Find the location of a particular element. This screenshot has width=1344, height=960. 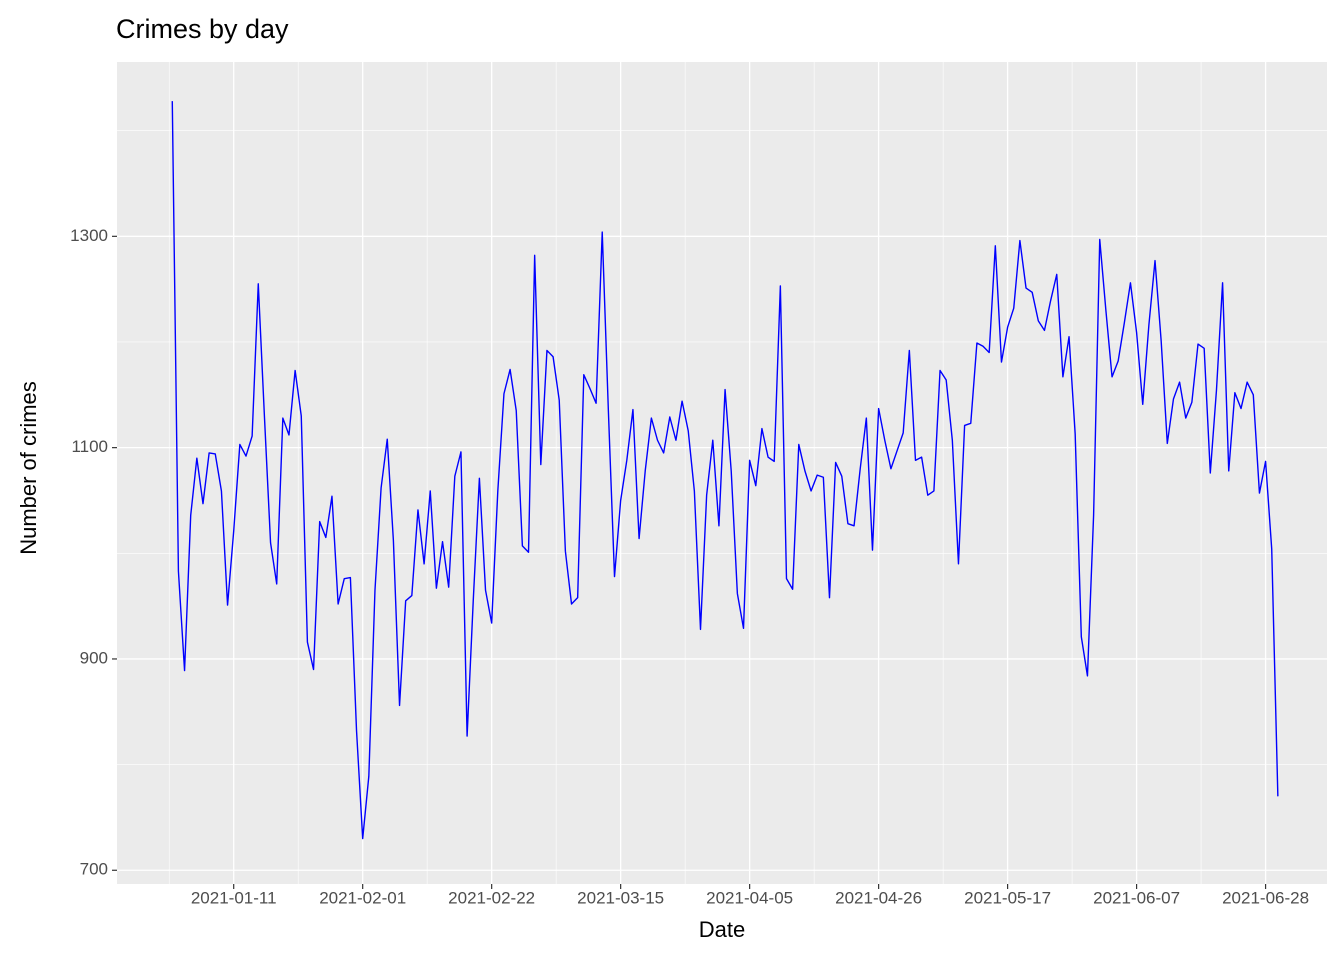

y-axis-title: Number of crimes is located at coordinates (28, 468).